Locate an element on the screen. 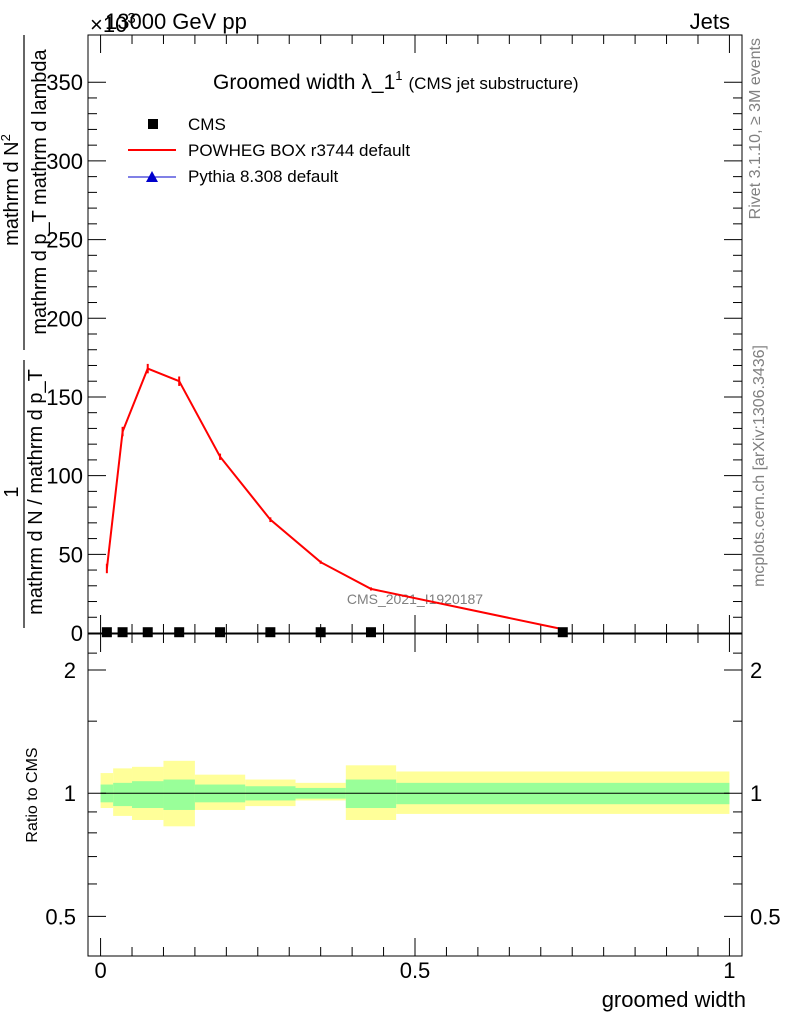 The image size is (786, 1024). main-ytick-label: 100 is located at coordinates (64, 476).